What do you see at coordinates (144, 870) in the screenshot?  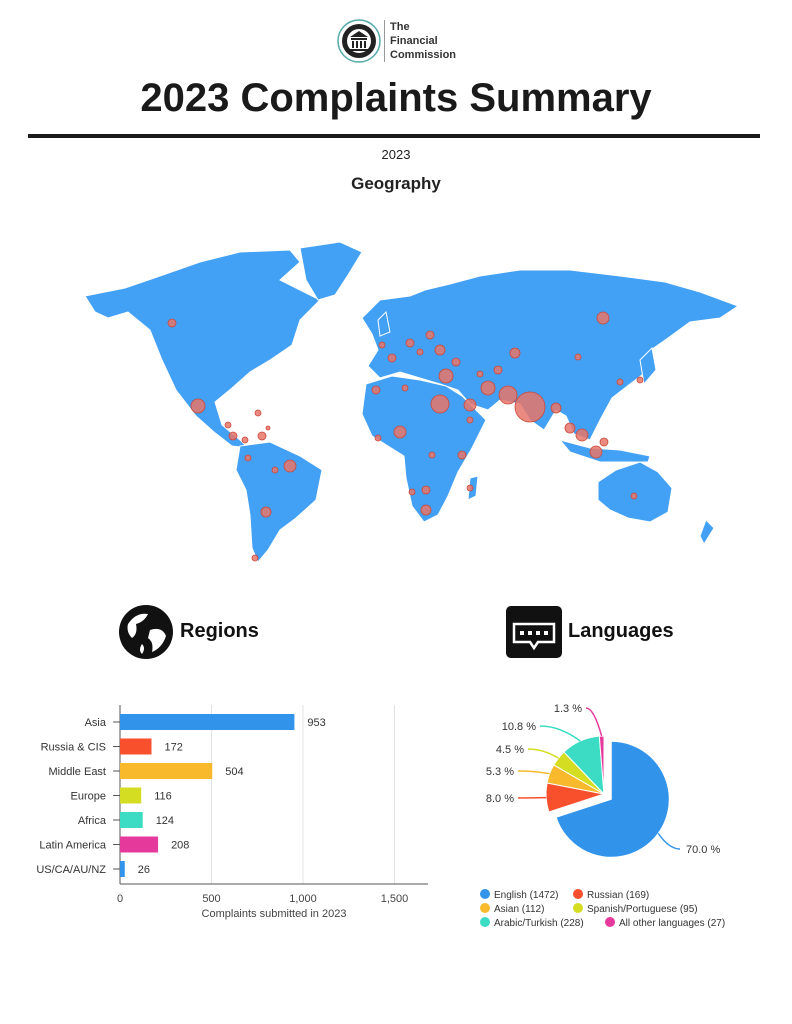 I see `data-label: 26` at bounding box center [144, 870].